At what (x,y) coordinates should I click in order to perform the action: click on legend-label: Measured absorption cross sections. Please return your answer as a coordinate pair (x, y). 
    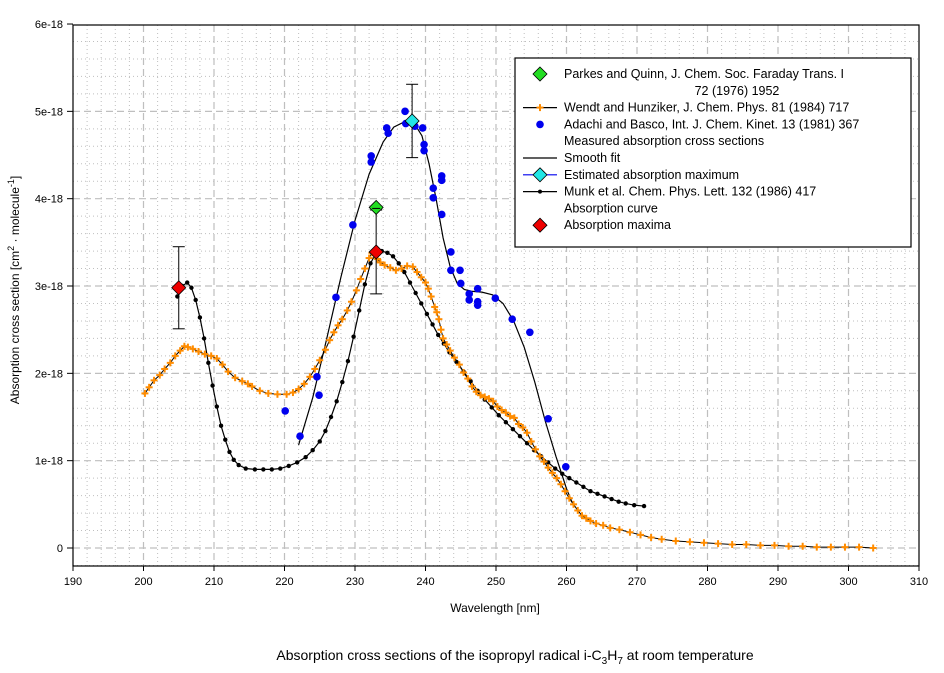
    Looking at the image, I should click on (664, 141).